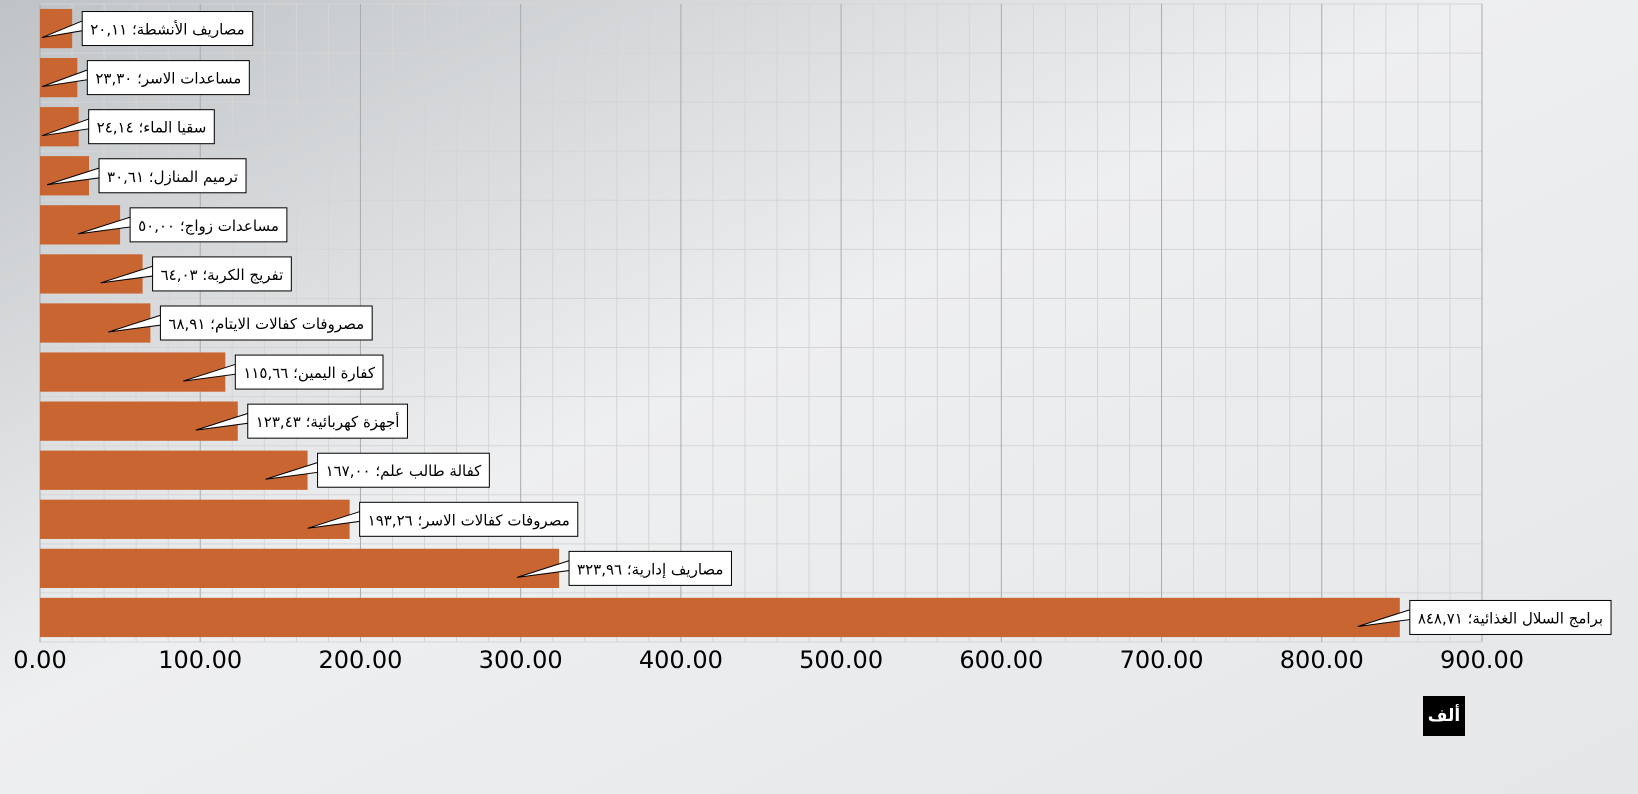  I want to click on category-label: تفريج الكربة, so click(245, 274).